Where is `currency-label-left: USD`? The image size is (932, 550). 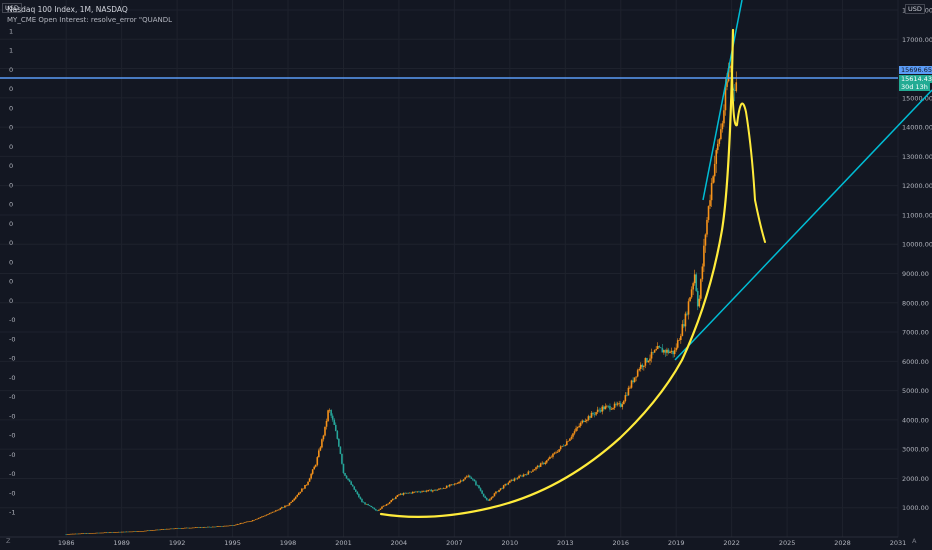 currency-label-left: USD is located at coordinates (12, 8).